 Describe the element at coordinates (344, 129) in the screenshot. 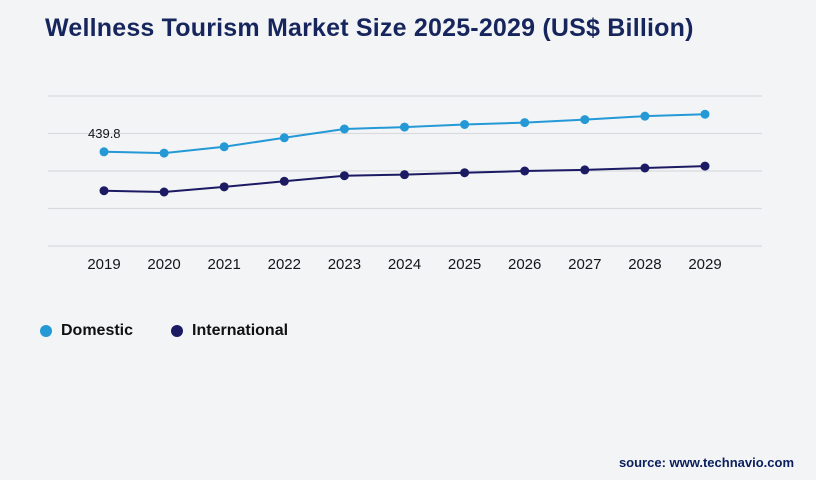

I see `marker-domestic-2023` at that location.